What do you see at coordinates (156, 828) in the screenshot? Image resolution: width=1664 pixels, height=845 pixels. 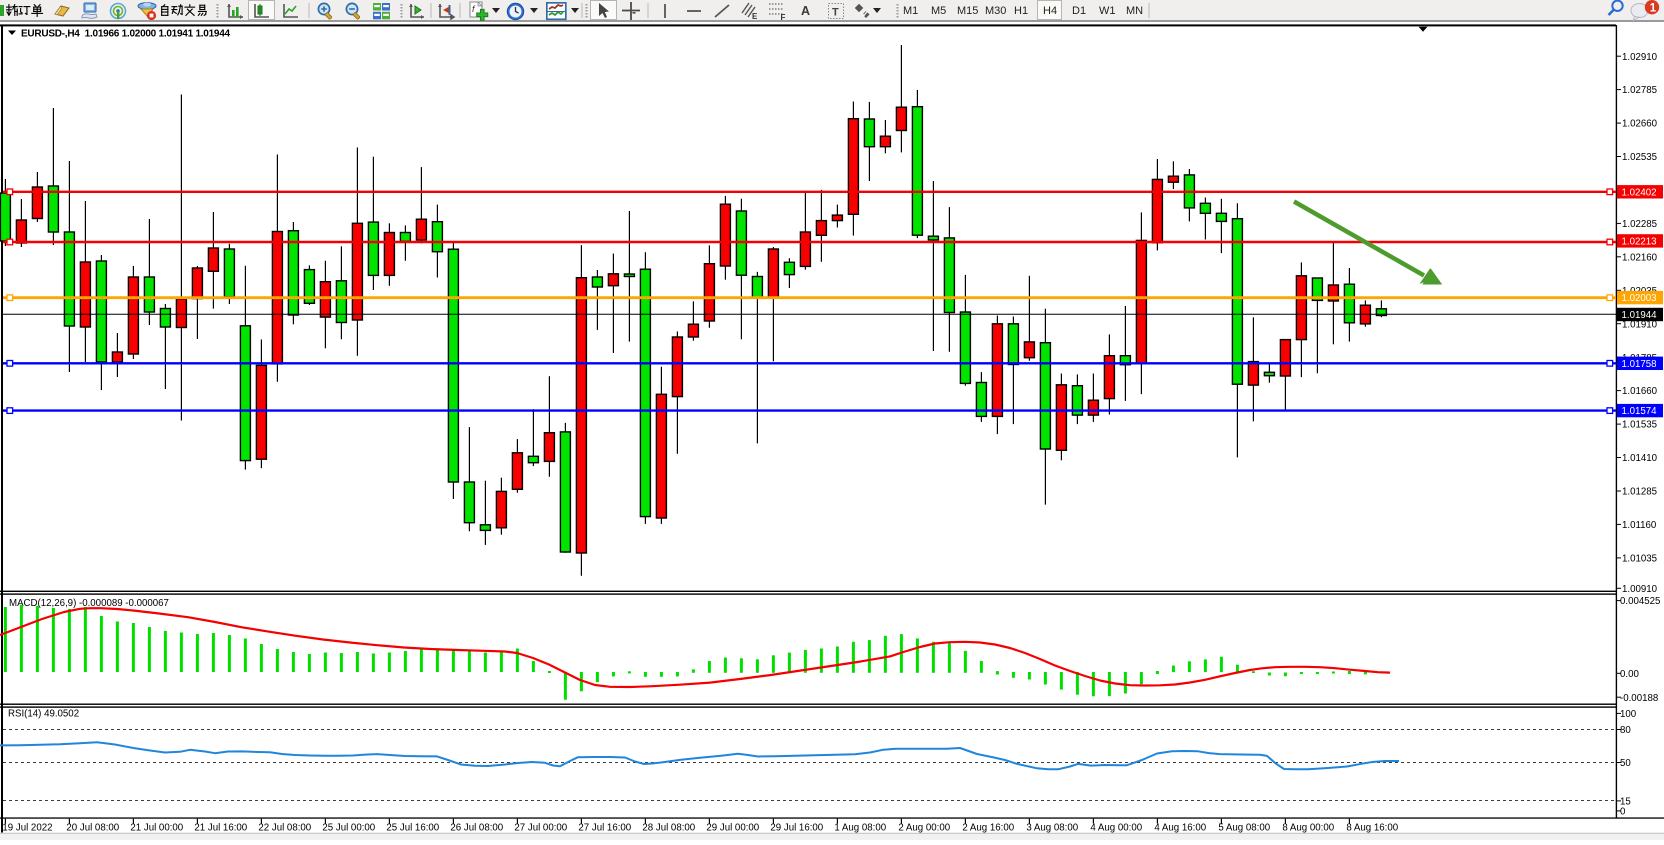 I see `svg-text: 21 Jul 00:00` at bounding box center [156, 828].